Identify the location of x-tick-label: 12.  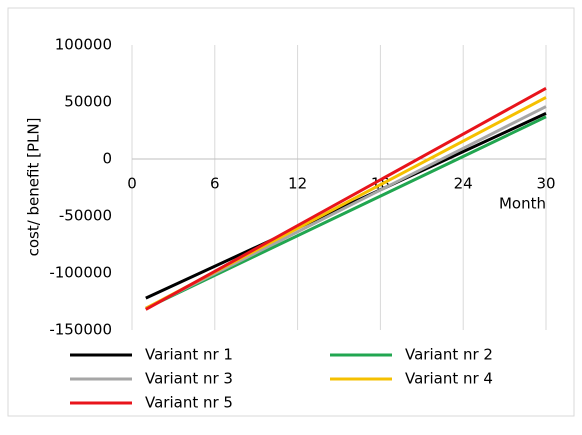
(297, 184).